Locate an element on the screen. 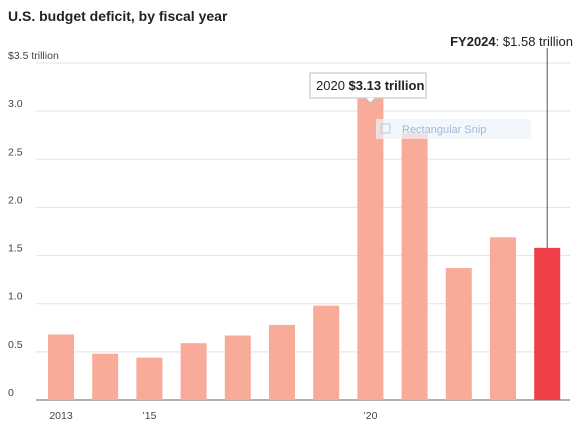  snip-icon is located at coordinates (385, 128).